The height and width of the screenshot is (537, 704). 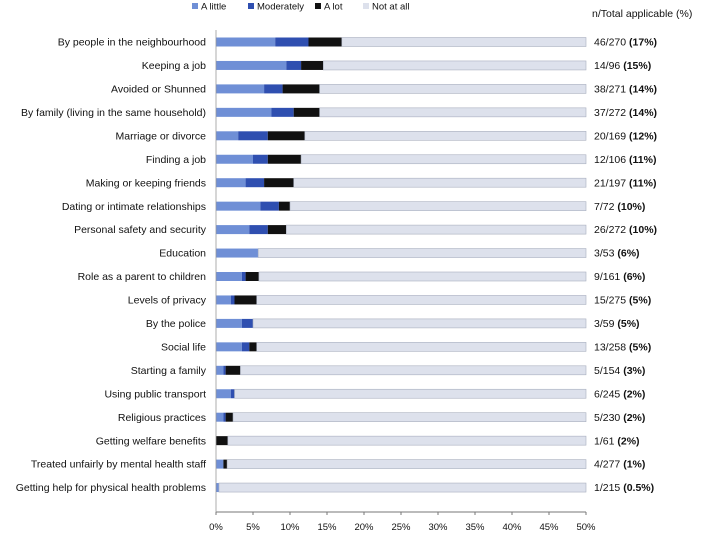 I want to click on x-tick-label: 5%, so click(x=253, y=527).